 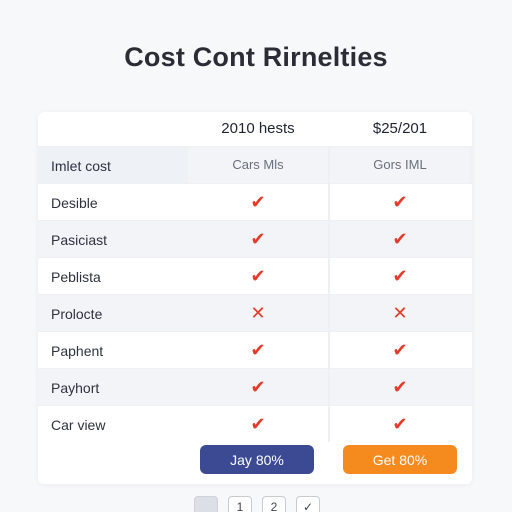 I want to click on table-header-row: Imlet cost Cars Mls Gors IML, so click(x=255, y=164).